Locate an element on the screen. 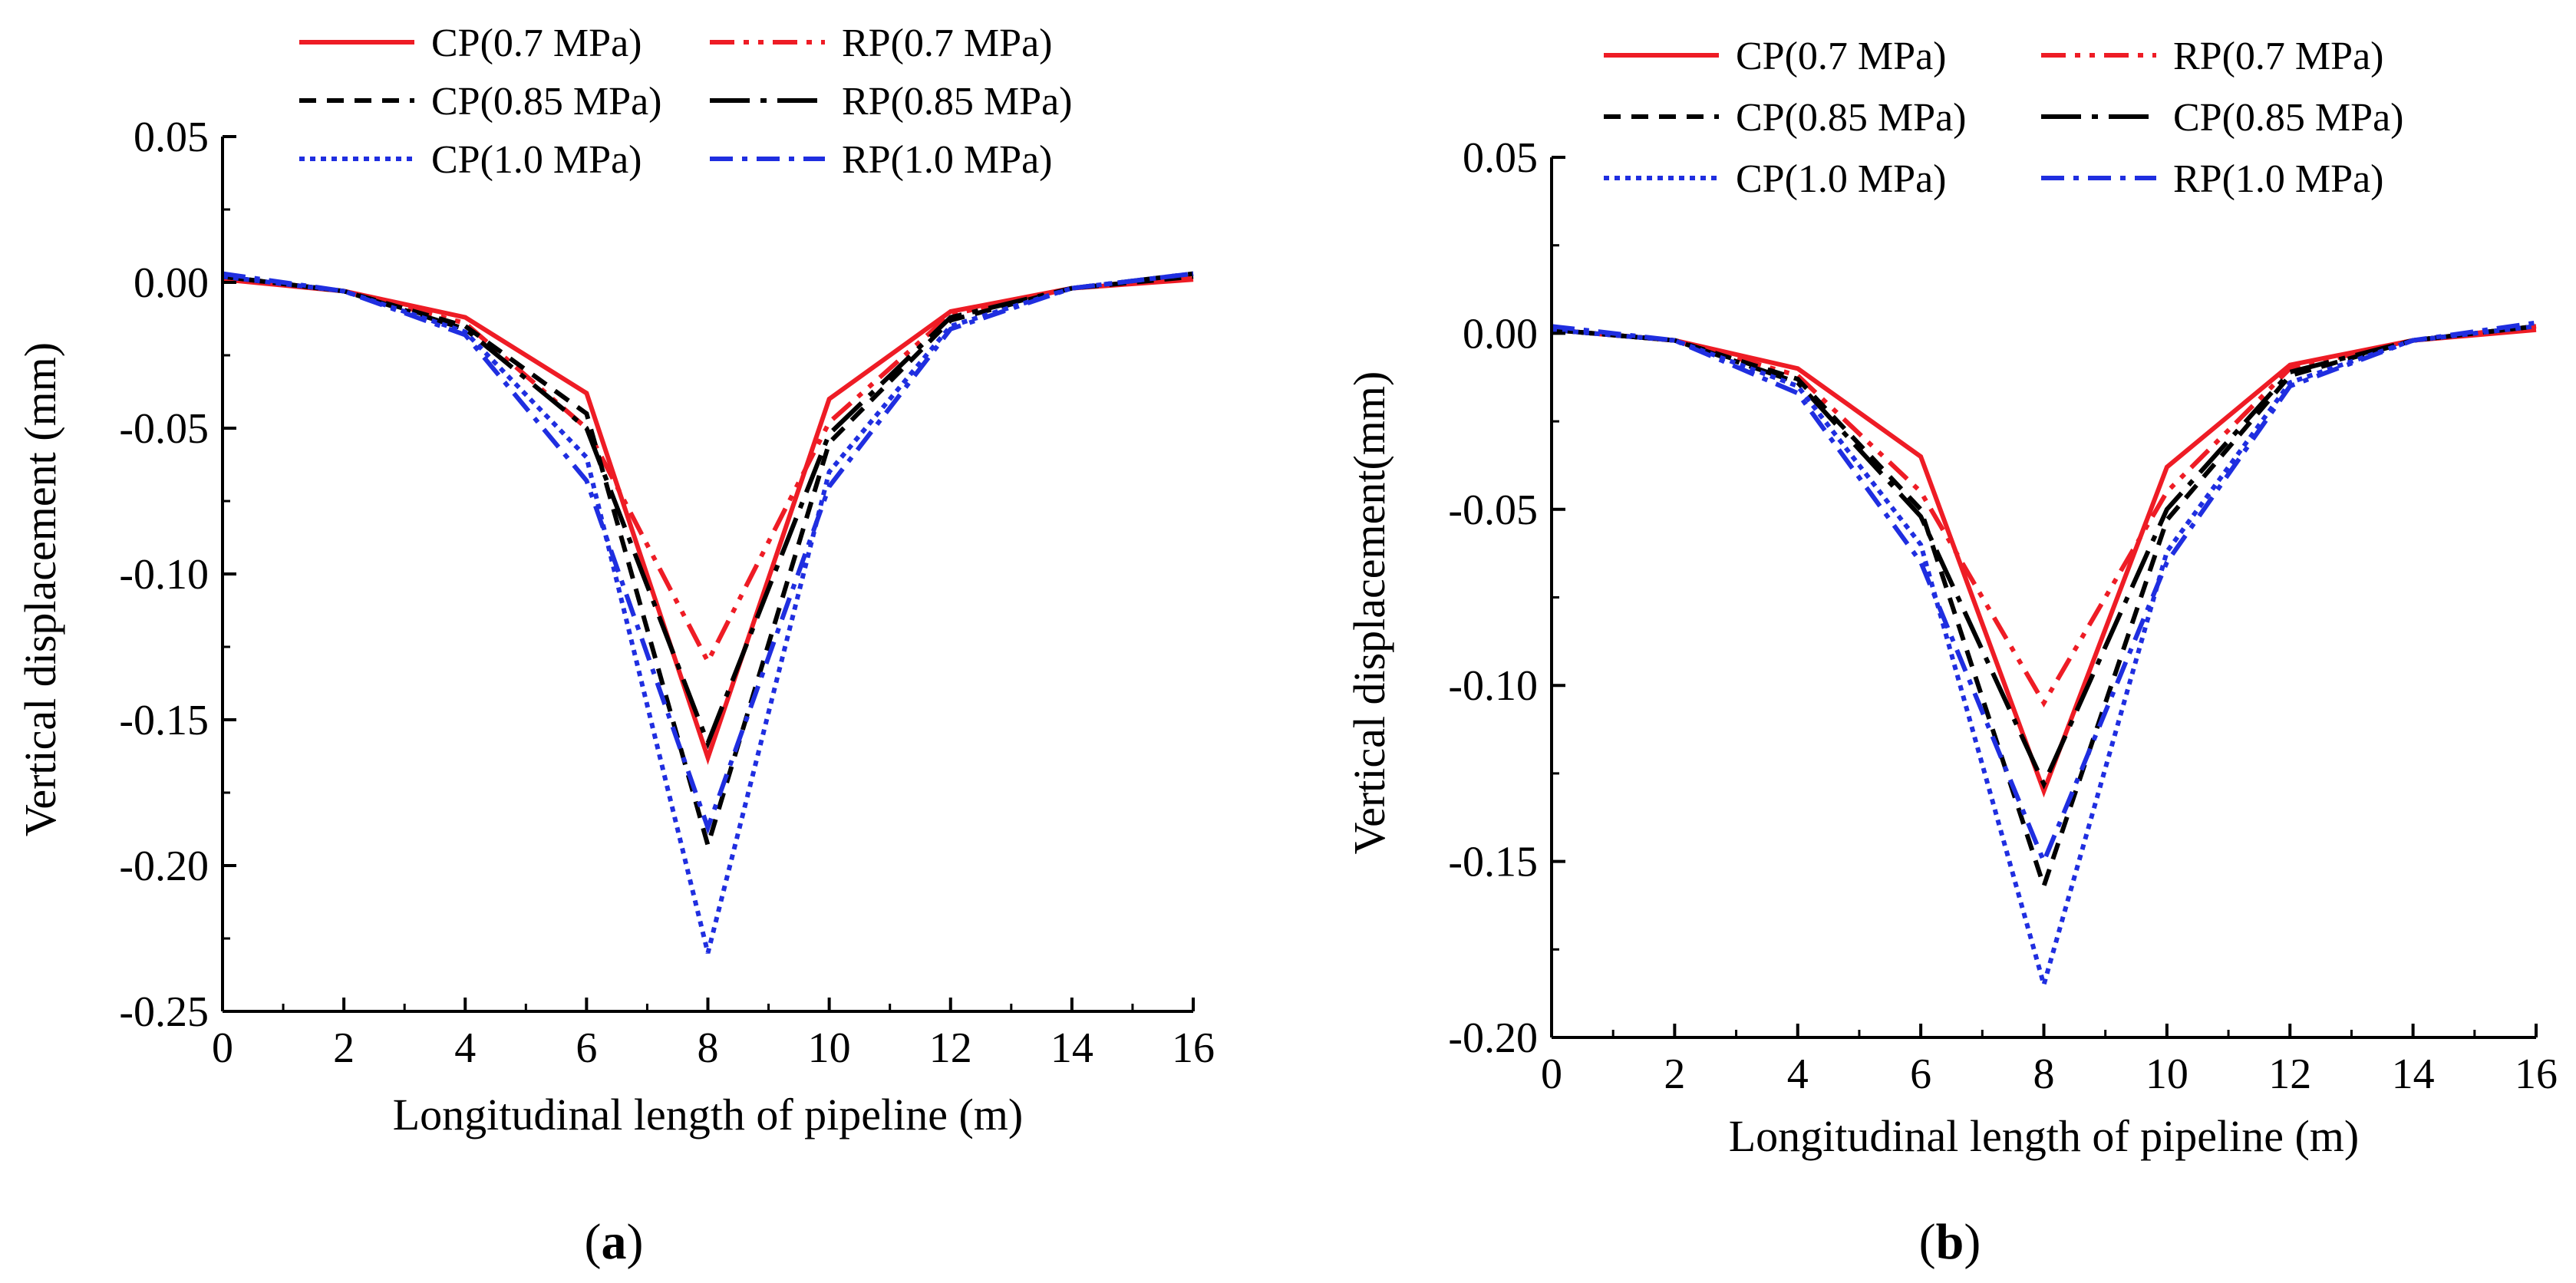  panel-caption: (a) is located at coordinates (614, 1242).